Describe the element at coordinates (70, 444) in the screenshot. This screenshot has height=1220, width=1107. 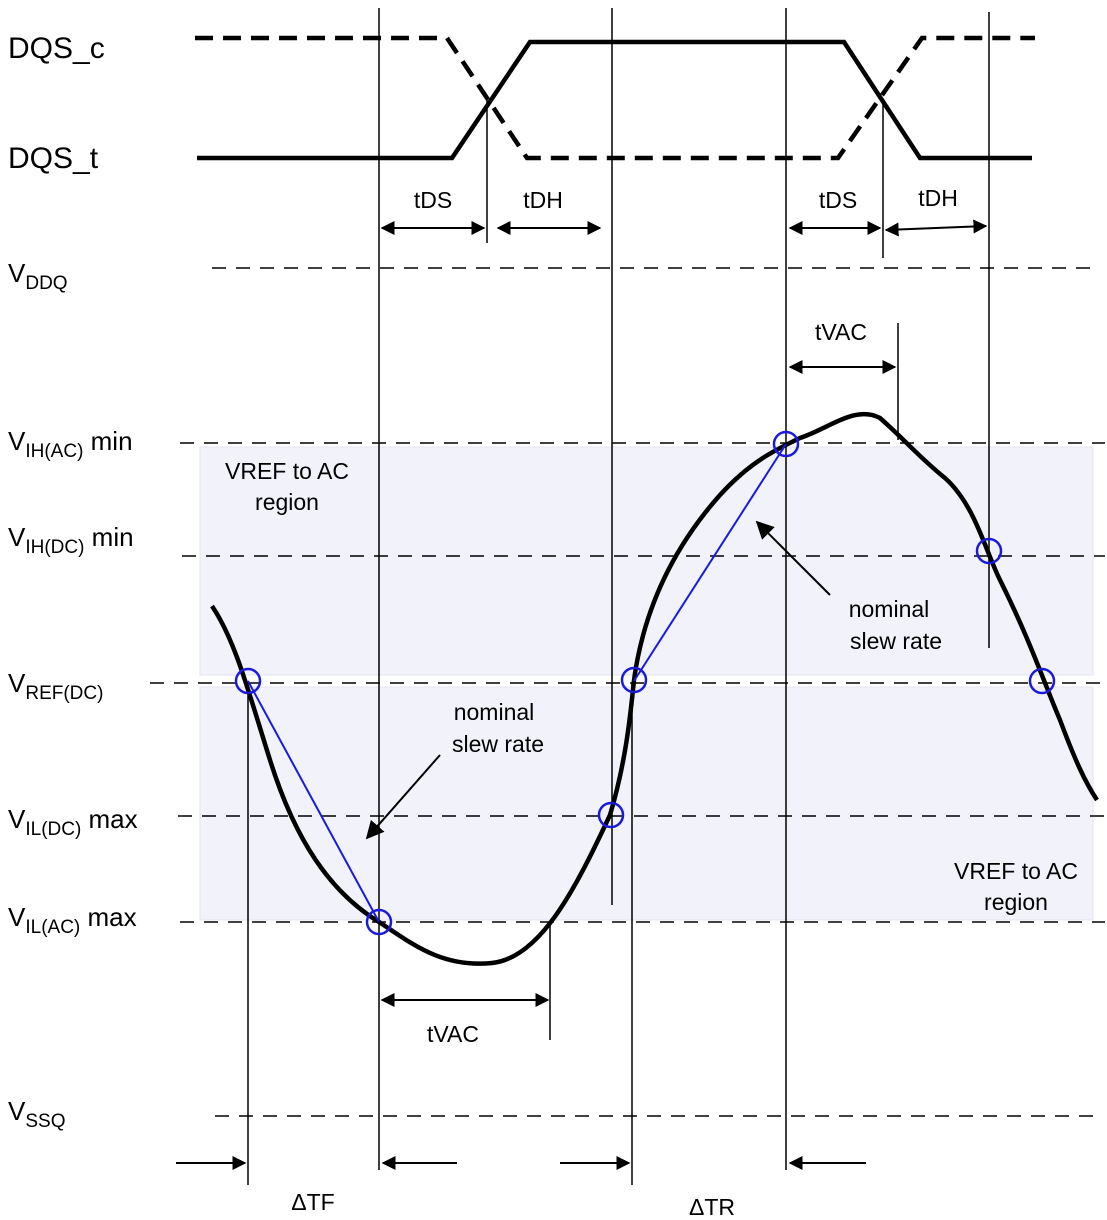
I see `vih-ac-label: VIH(AC) min` at that location.